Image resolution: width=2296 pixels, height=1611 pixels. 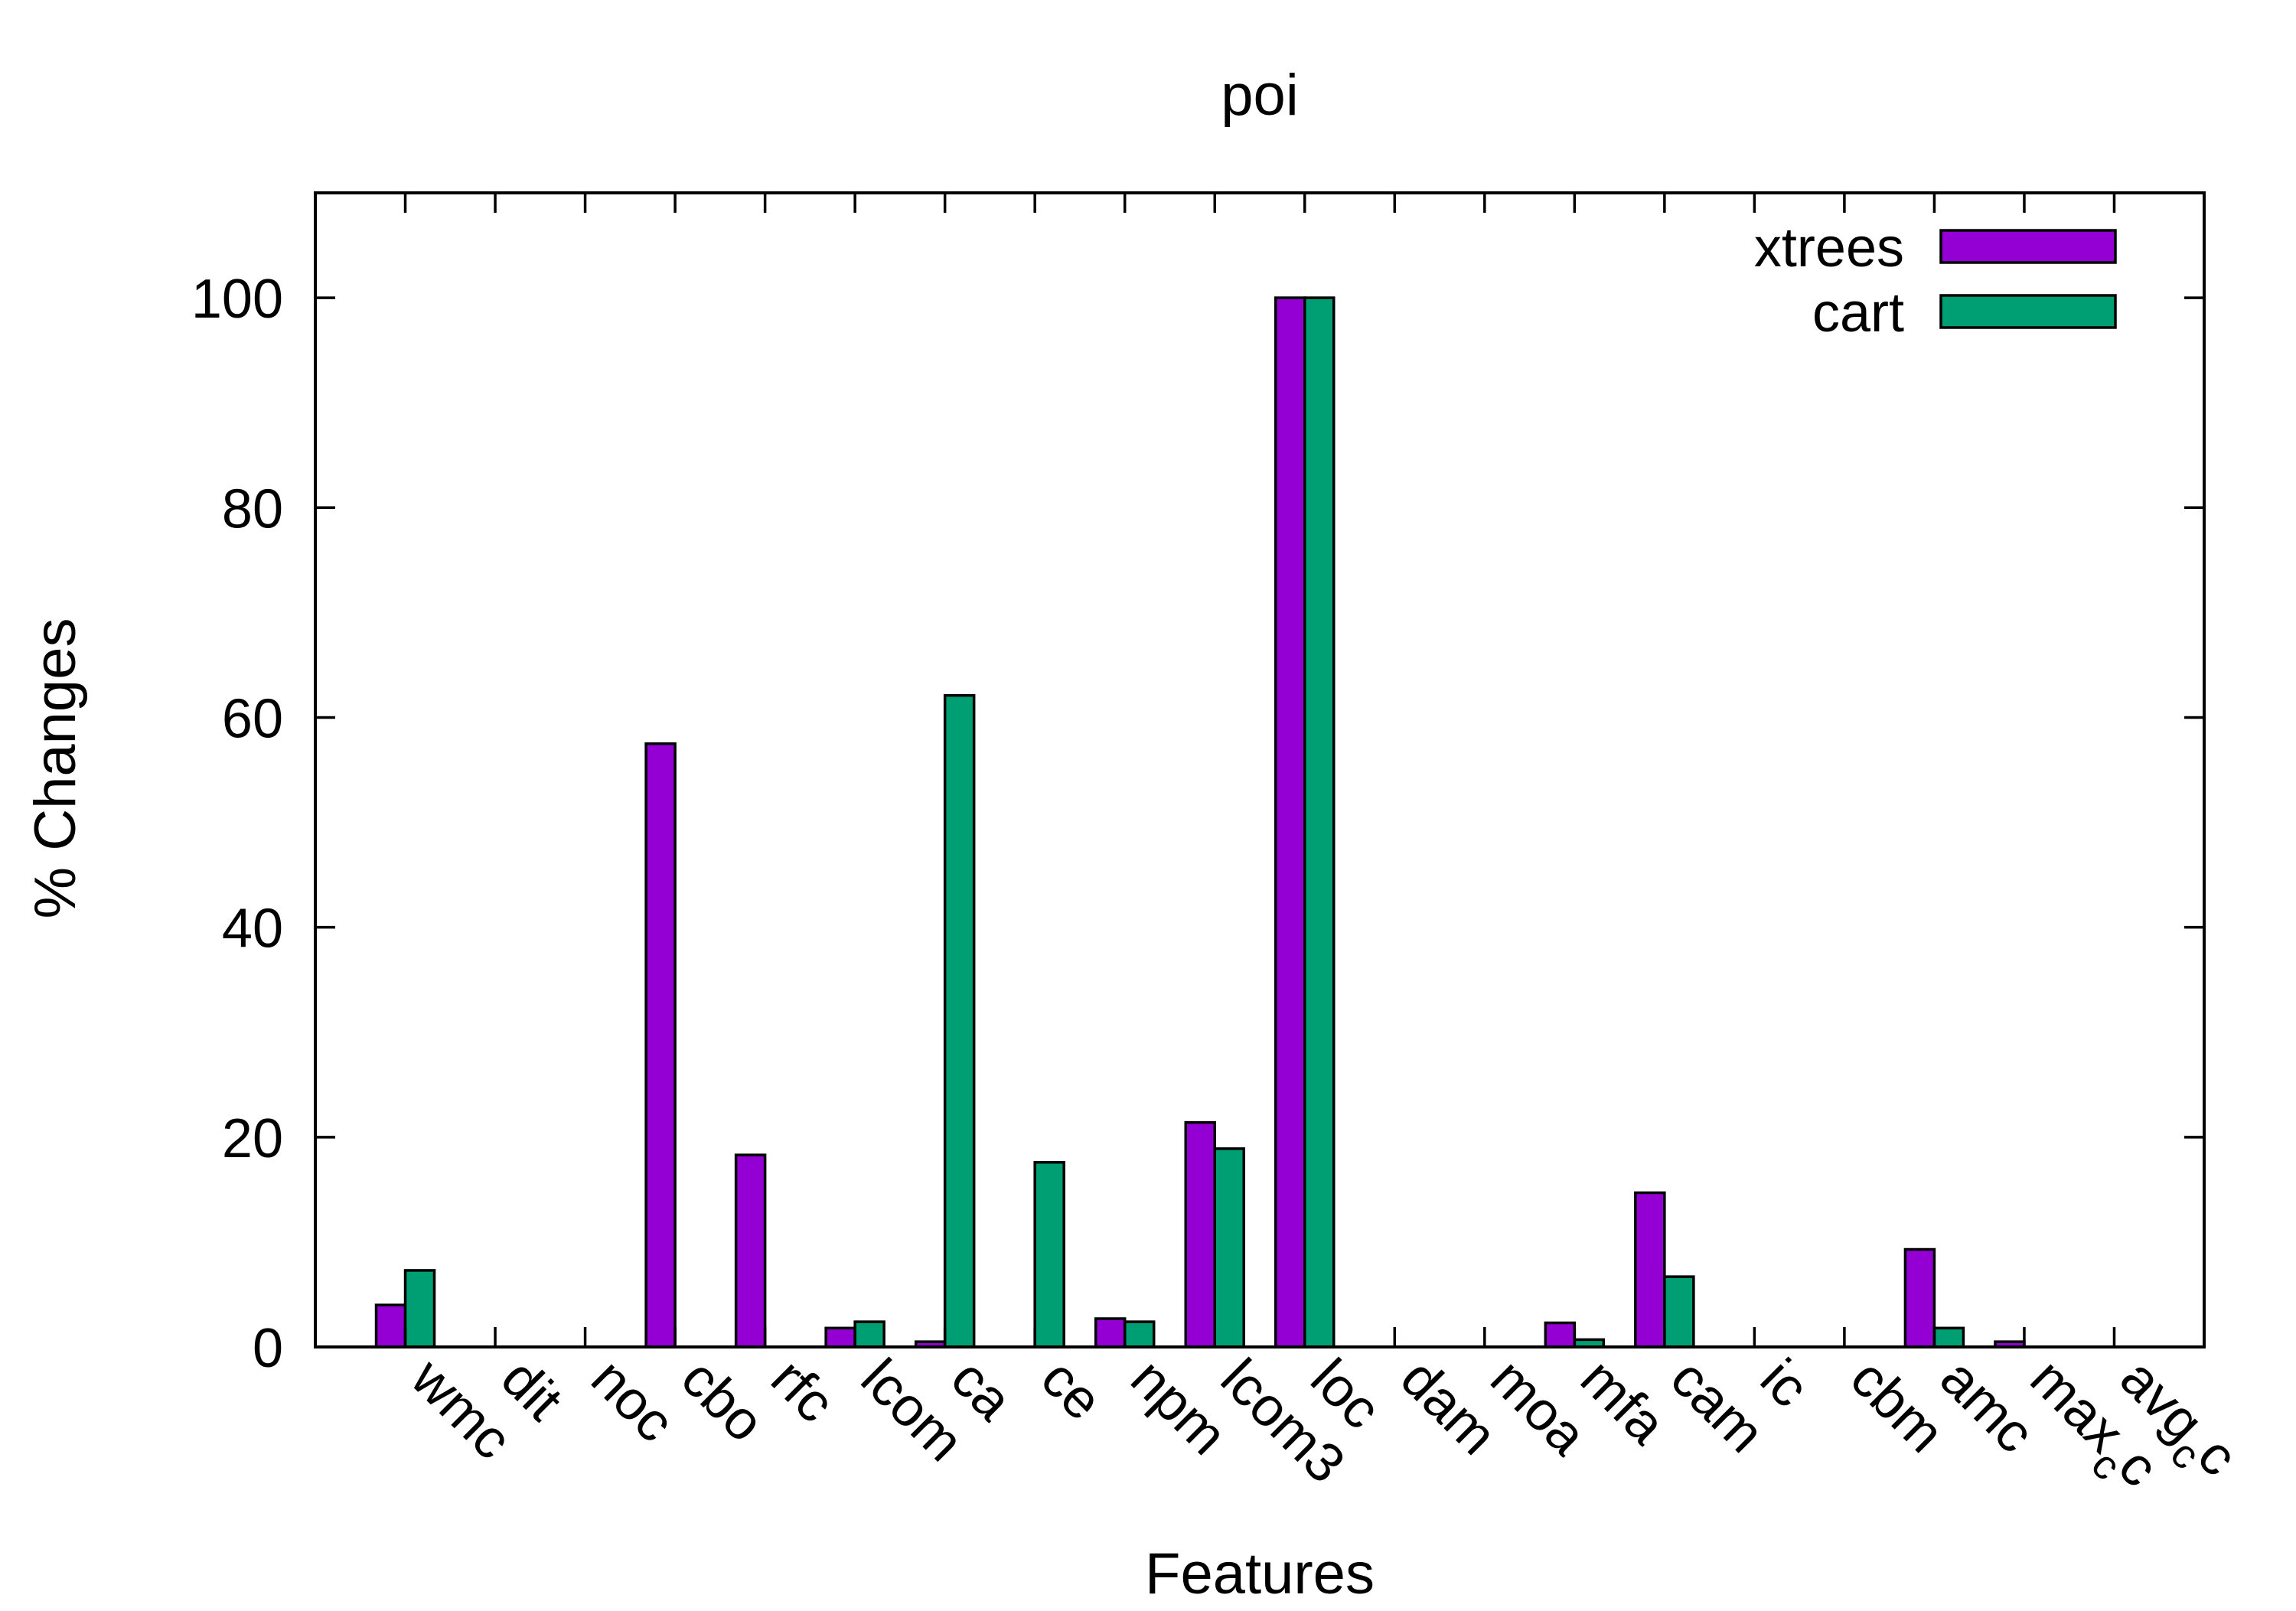 I want to click on y-tick-label: 80, so click(x=252, y=509).